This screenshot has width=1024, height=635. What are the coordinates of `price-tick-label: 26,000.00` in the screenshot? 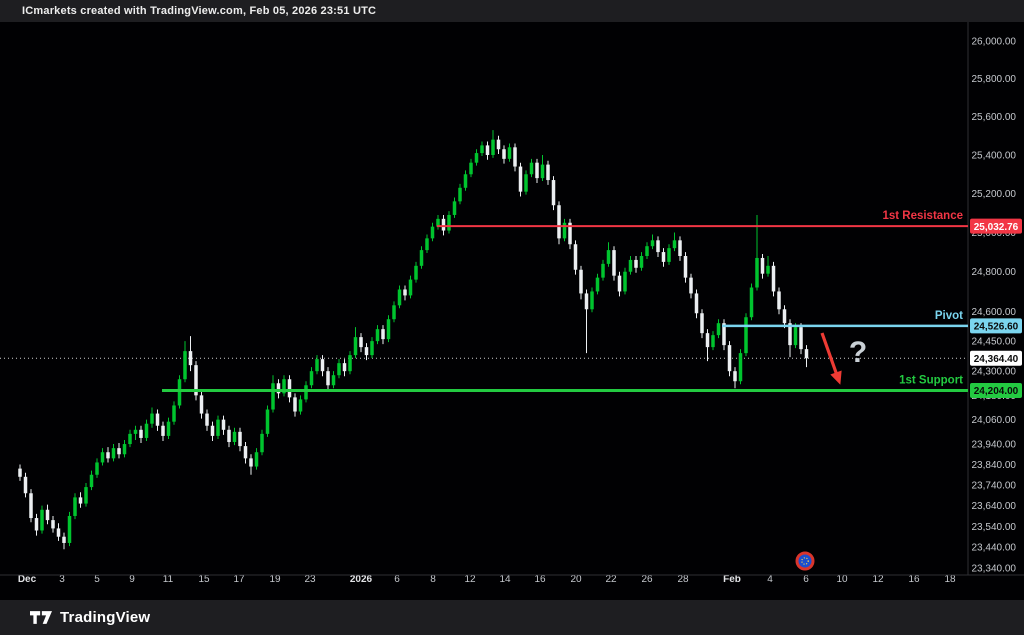 It's located at (994, 41).